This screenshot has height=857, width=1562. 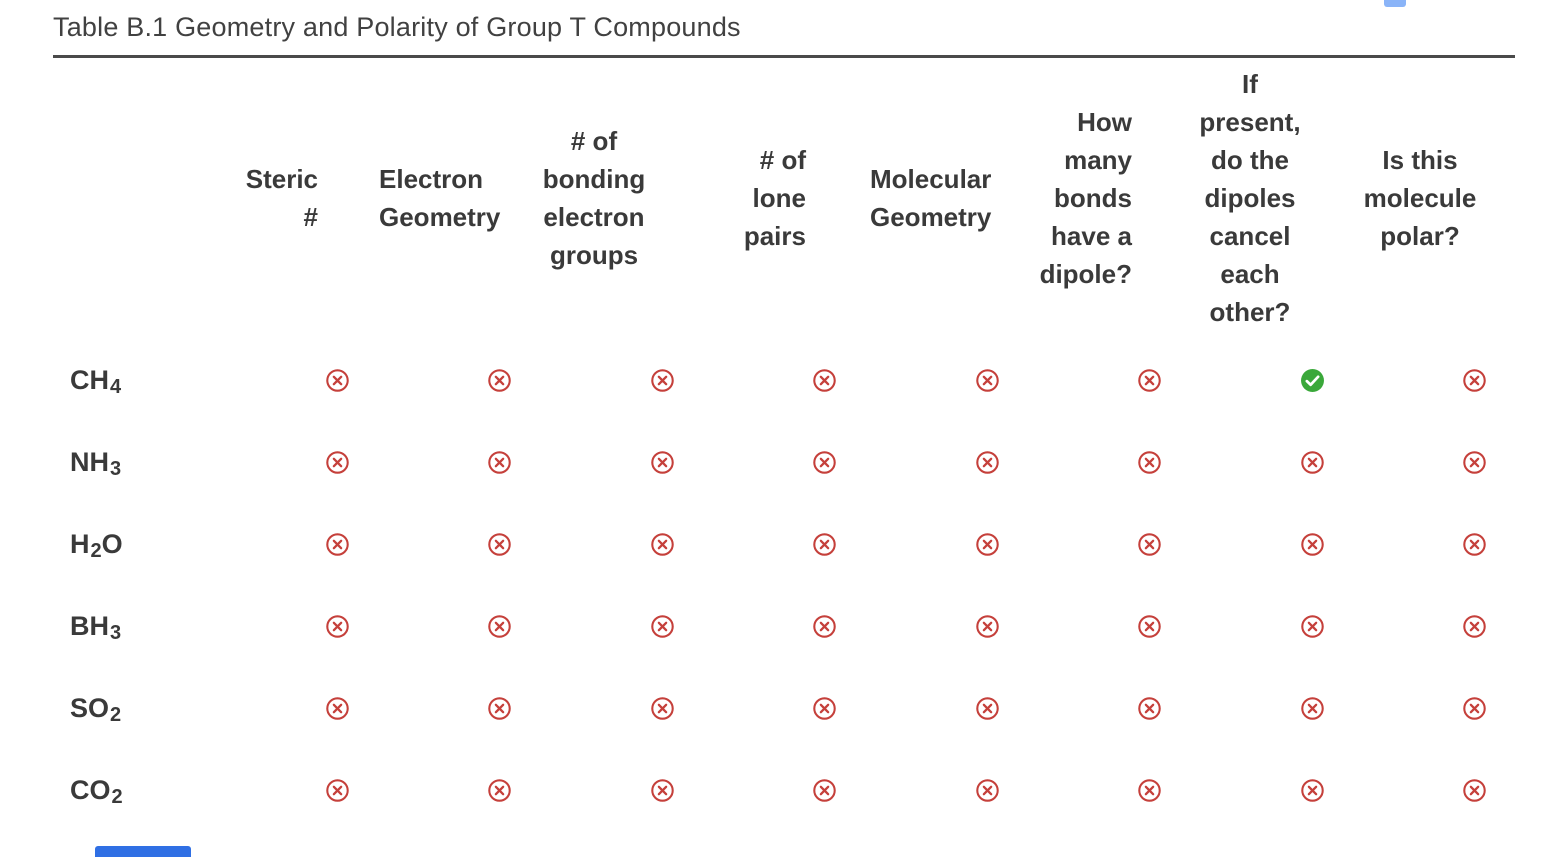 What do you see at coordinates (987, 544) in the screenshot?
I see `cell-h2o-molecular-geometry` at bounding box center [987, 544].